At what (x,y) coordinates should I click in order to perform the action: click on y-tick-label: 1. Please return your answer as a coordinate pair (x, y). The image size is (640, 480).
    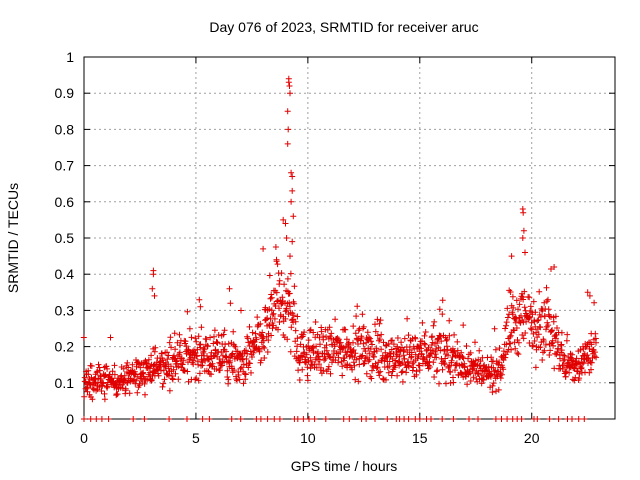
    Looking at the image, I should click on (70, 57).